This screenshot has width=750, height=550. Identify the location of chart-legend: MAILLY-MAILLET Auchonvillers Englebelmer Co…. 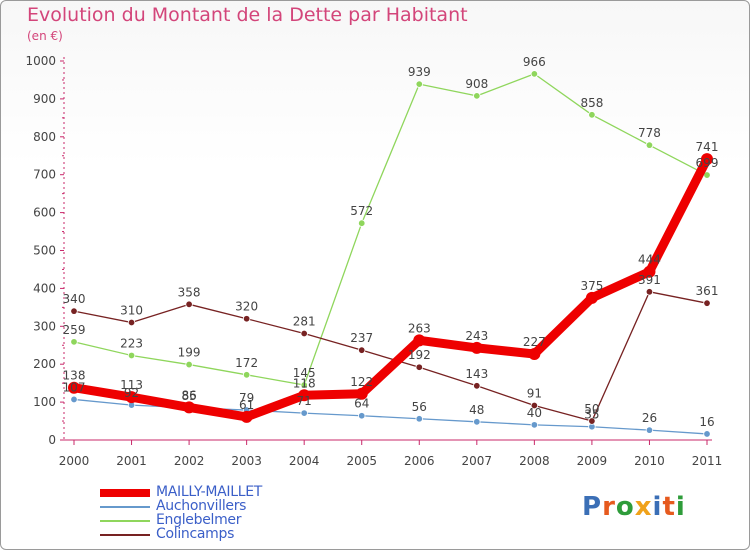
(230, 513).